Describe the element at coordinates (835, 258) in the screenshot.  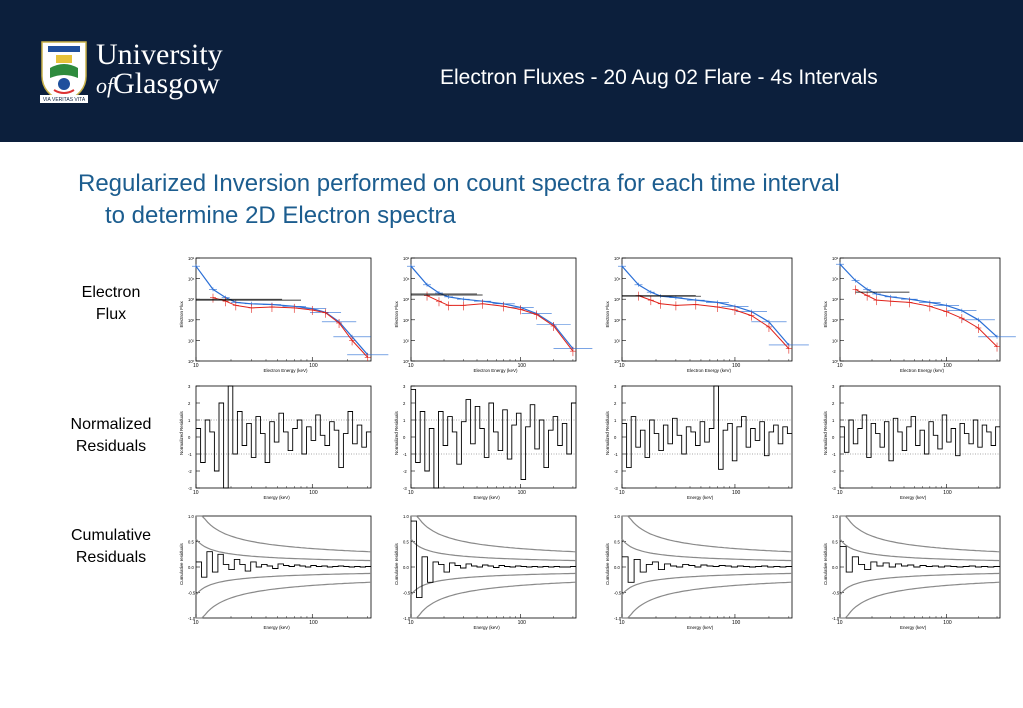
I see `y-tick-label: 10⁵` at that location.